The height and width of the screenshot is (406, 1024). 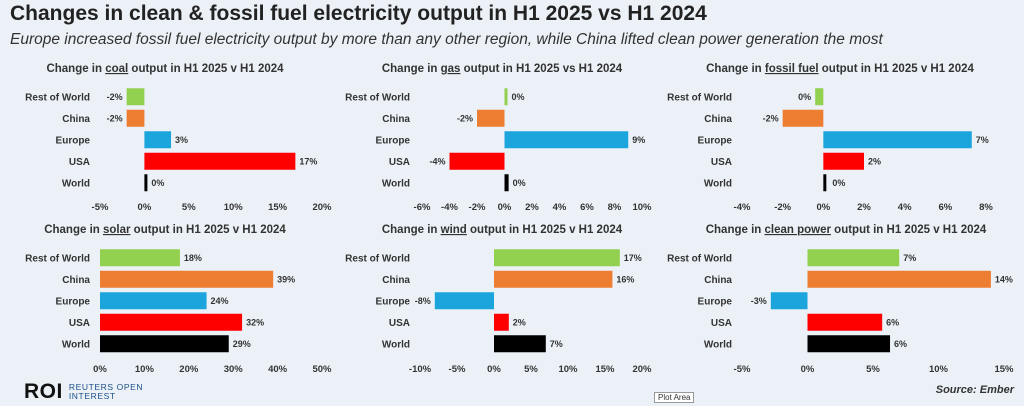 I want to click on chart-title-key: wind, so click(x=453, y=230).